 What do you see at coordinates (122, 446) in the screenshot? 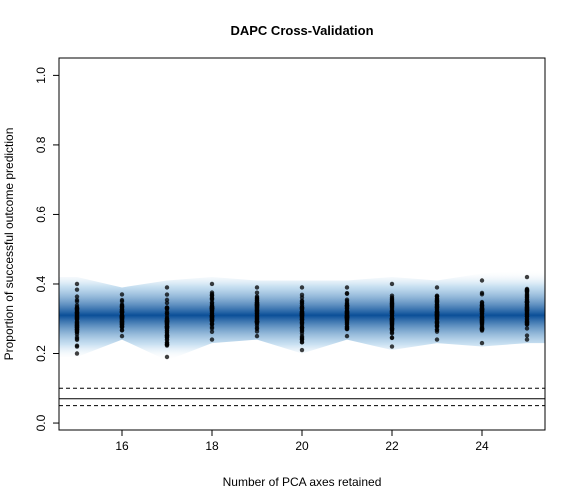
I see `x-tick-label: 16` at bounding box center [122, 446].